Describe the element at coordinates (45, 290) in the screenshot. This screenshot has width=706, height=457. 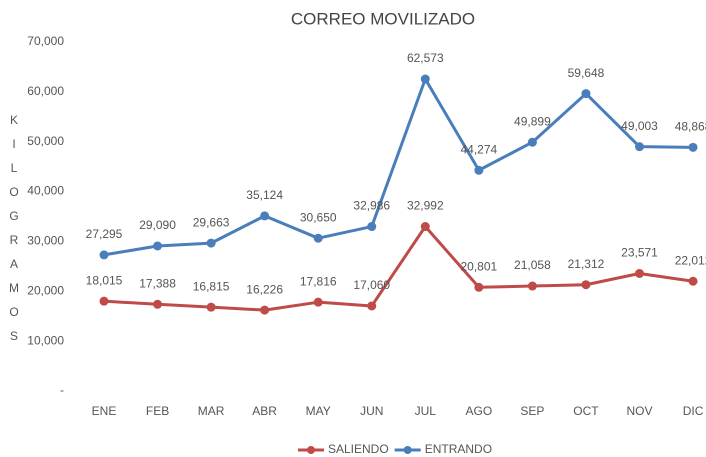
I see `y-tick-label: 20,000` at that location.